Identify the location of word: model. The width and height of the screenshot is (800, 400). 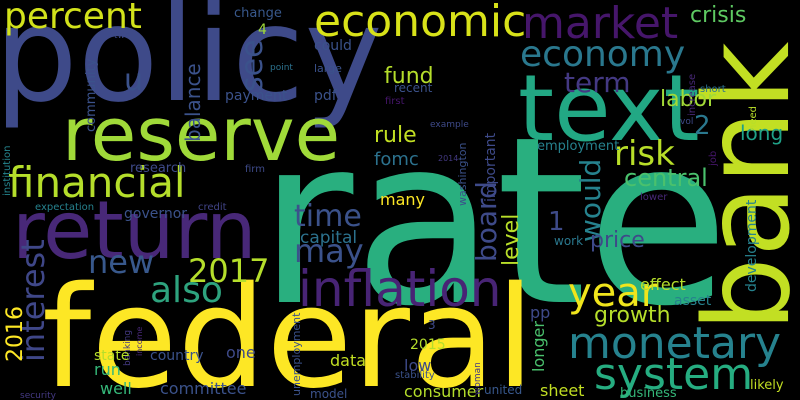
(328, 393).